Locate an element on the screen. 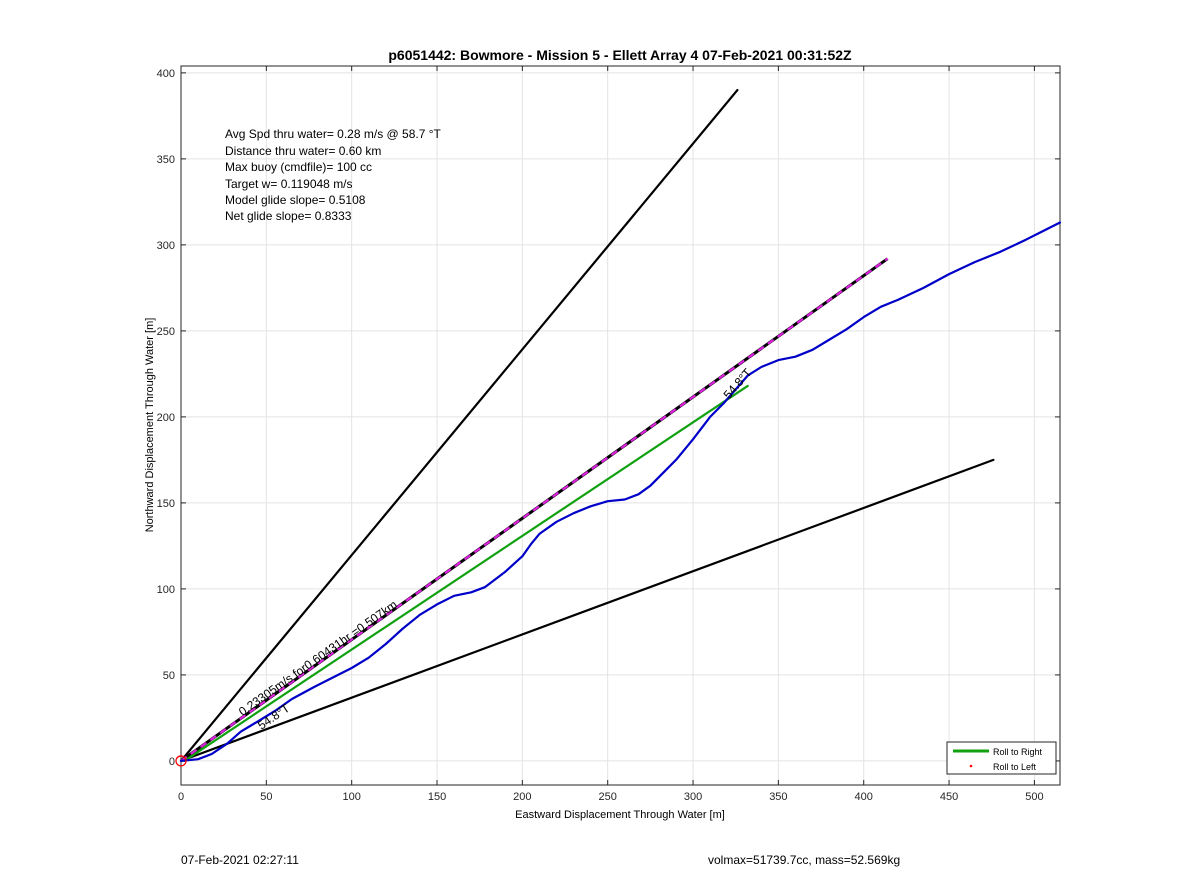  x-tick-label: 100 is located at coordinates (351, 797).